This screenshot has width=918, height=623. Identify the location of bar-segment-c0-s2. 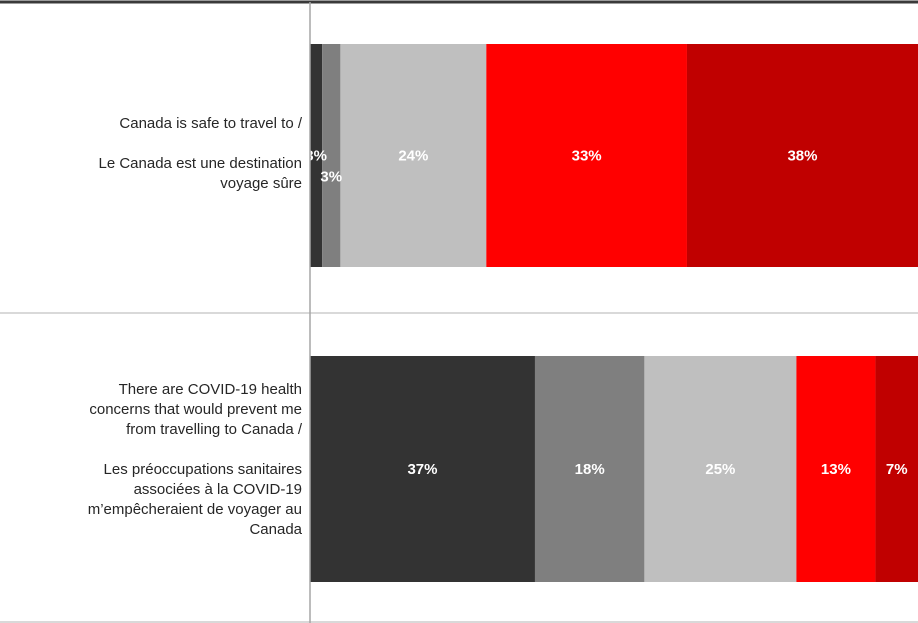
(413, 155).